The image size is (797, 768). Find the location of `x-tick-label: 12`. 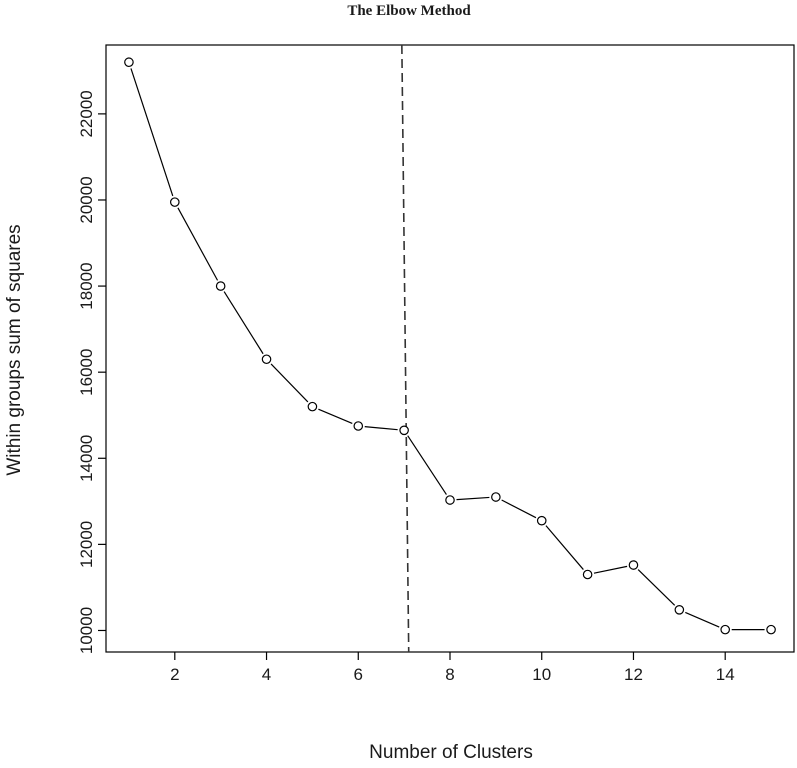

x-tick-label: 12 is located at coordinates (633, 674).